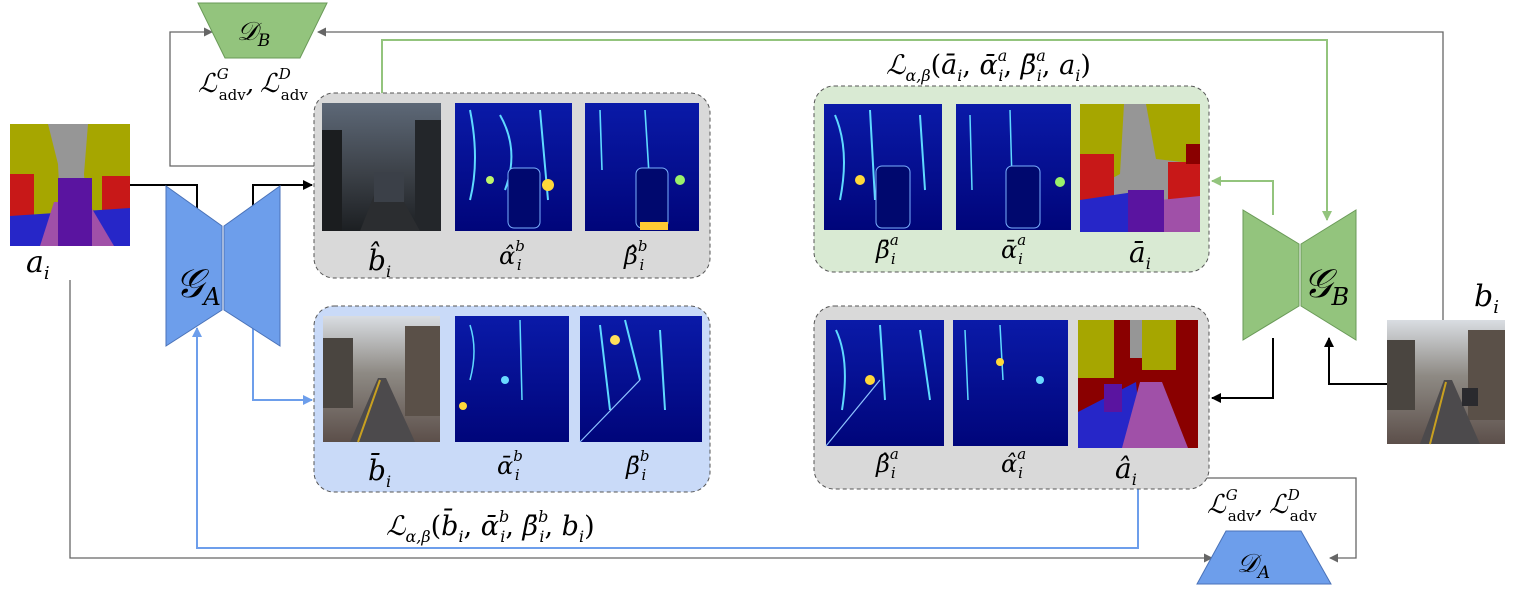 The width and height of the screenshot is (1518, 589). Describe the element at coordinates (282, 357) in the screenshot. I see `edge-ga-to-bbar` at that location.